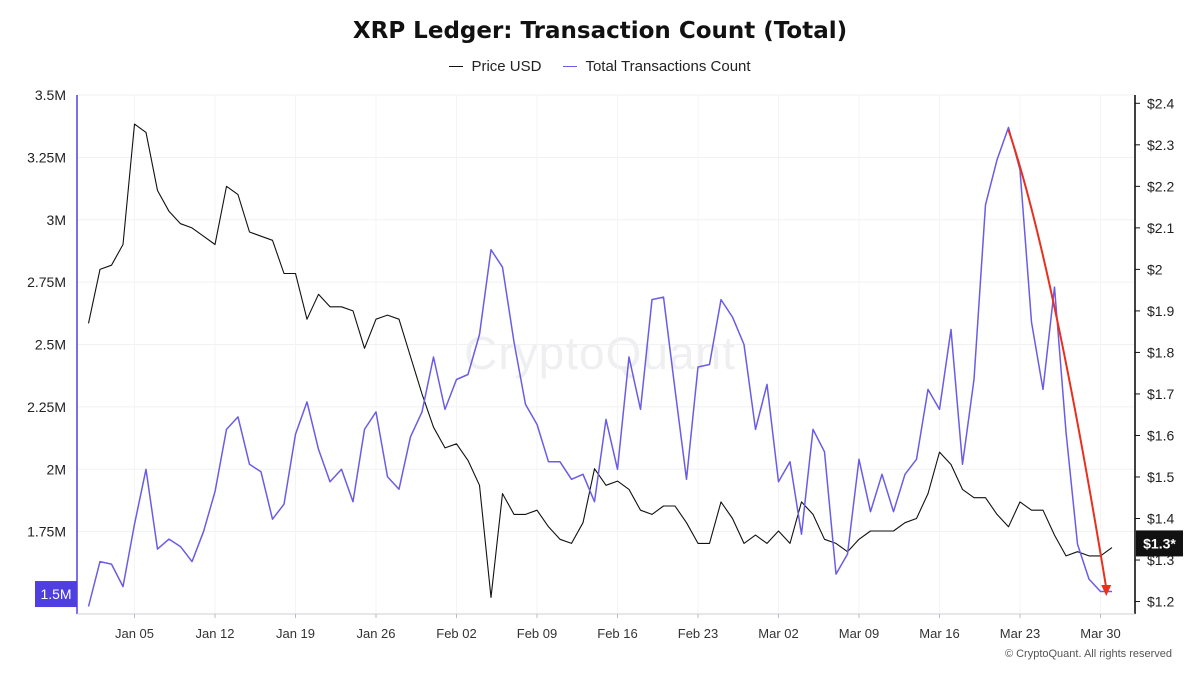 The image size is (1200, 675). Describe the element at coordinates (295, 633) in the screenshot. I see `x-tick-label: Jan 19` at that location.